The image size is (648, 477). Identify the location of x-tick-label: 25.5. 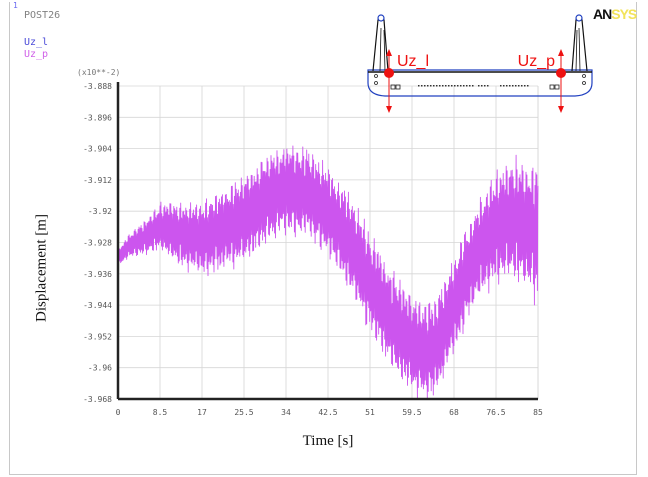
(243, 412).